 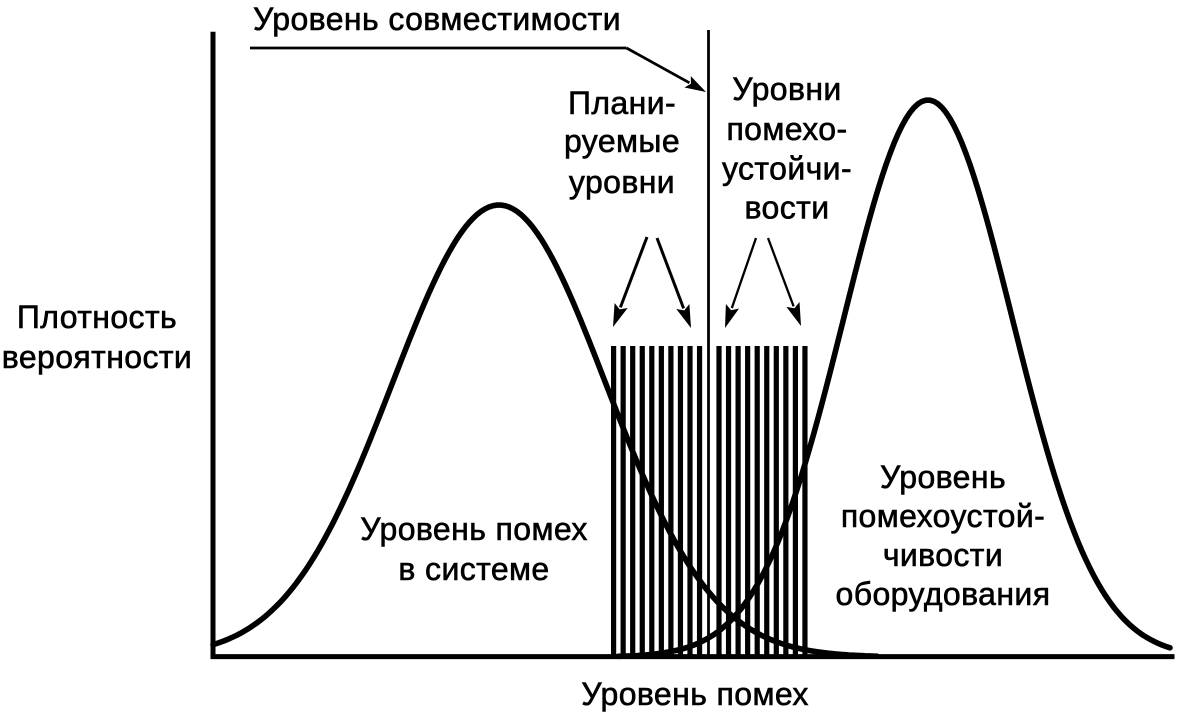 What do you see at coordinates (786, 129) in the screenshot?
I see `svg-text: помехо-` at bounding box center [786, 129].